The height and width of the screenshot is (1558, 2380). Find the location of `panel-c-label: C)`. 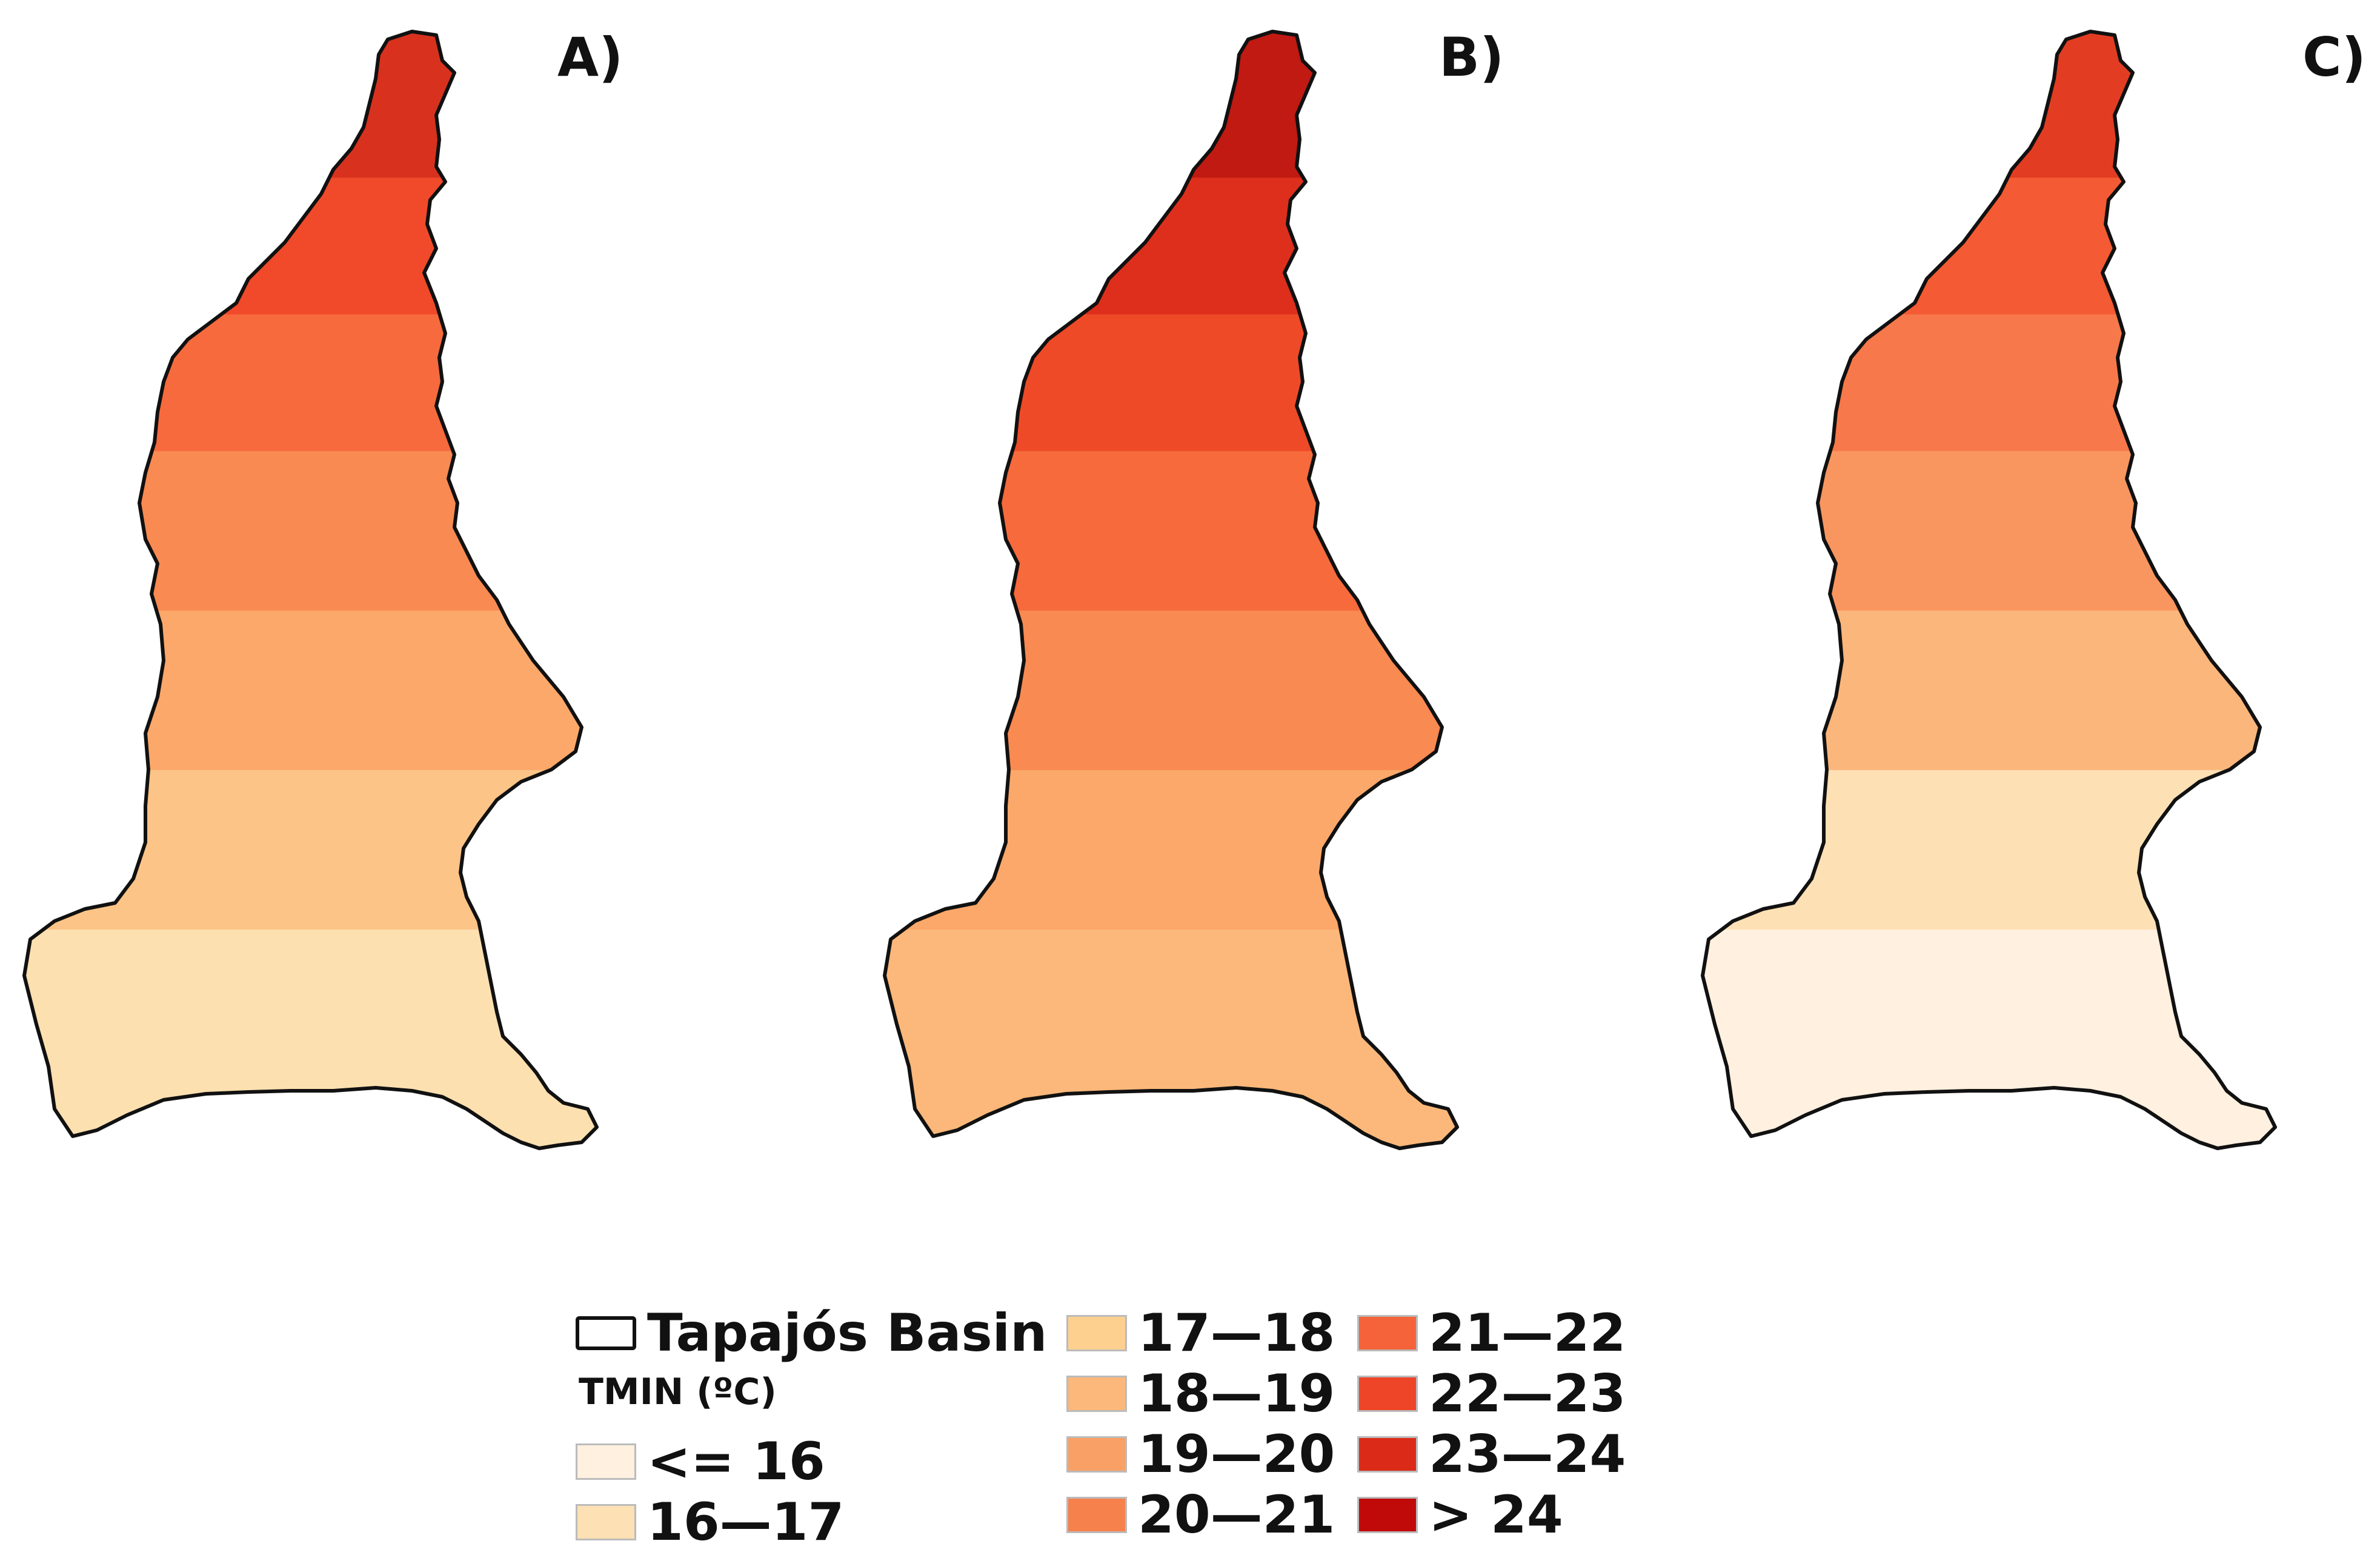

panel-c-label: C) is located at coordinates (2334, 57).